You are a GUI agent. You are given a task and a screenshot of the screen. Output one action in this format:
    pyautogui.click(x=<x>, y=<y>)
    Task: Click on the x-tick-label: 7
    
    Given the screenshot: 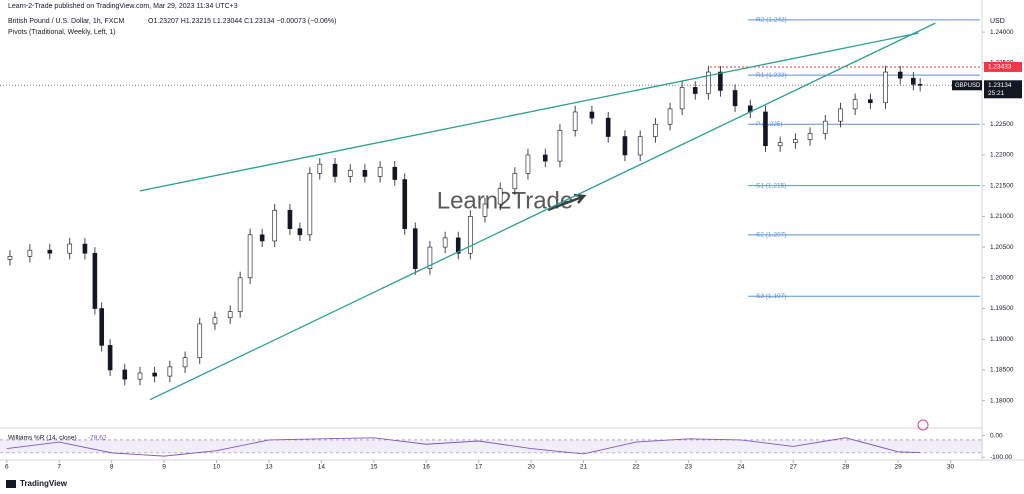 What is the action you would take?
    pyautogui.click(x=59, y=467)
    